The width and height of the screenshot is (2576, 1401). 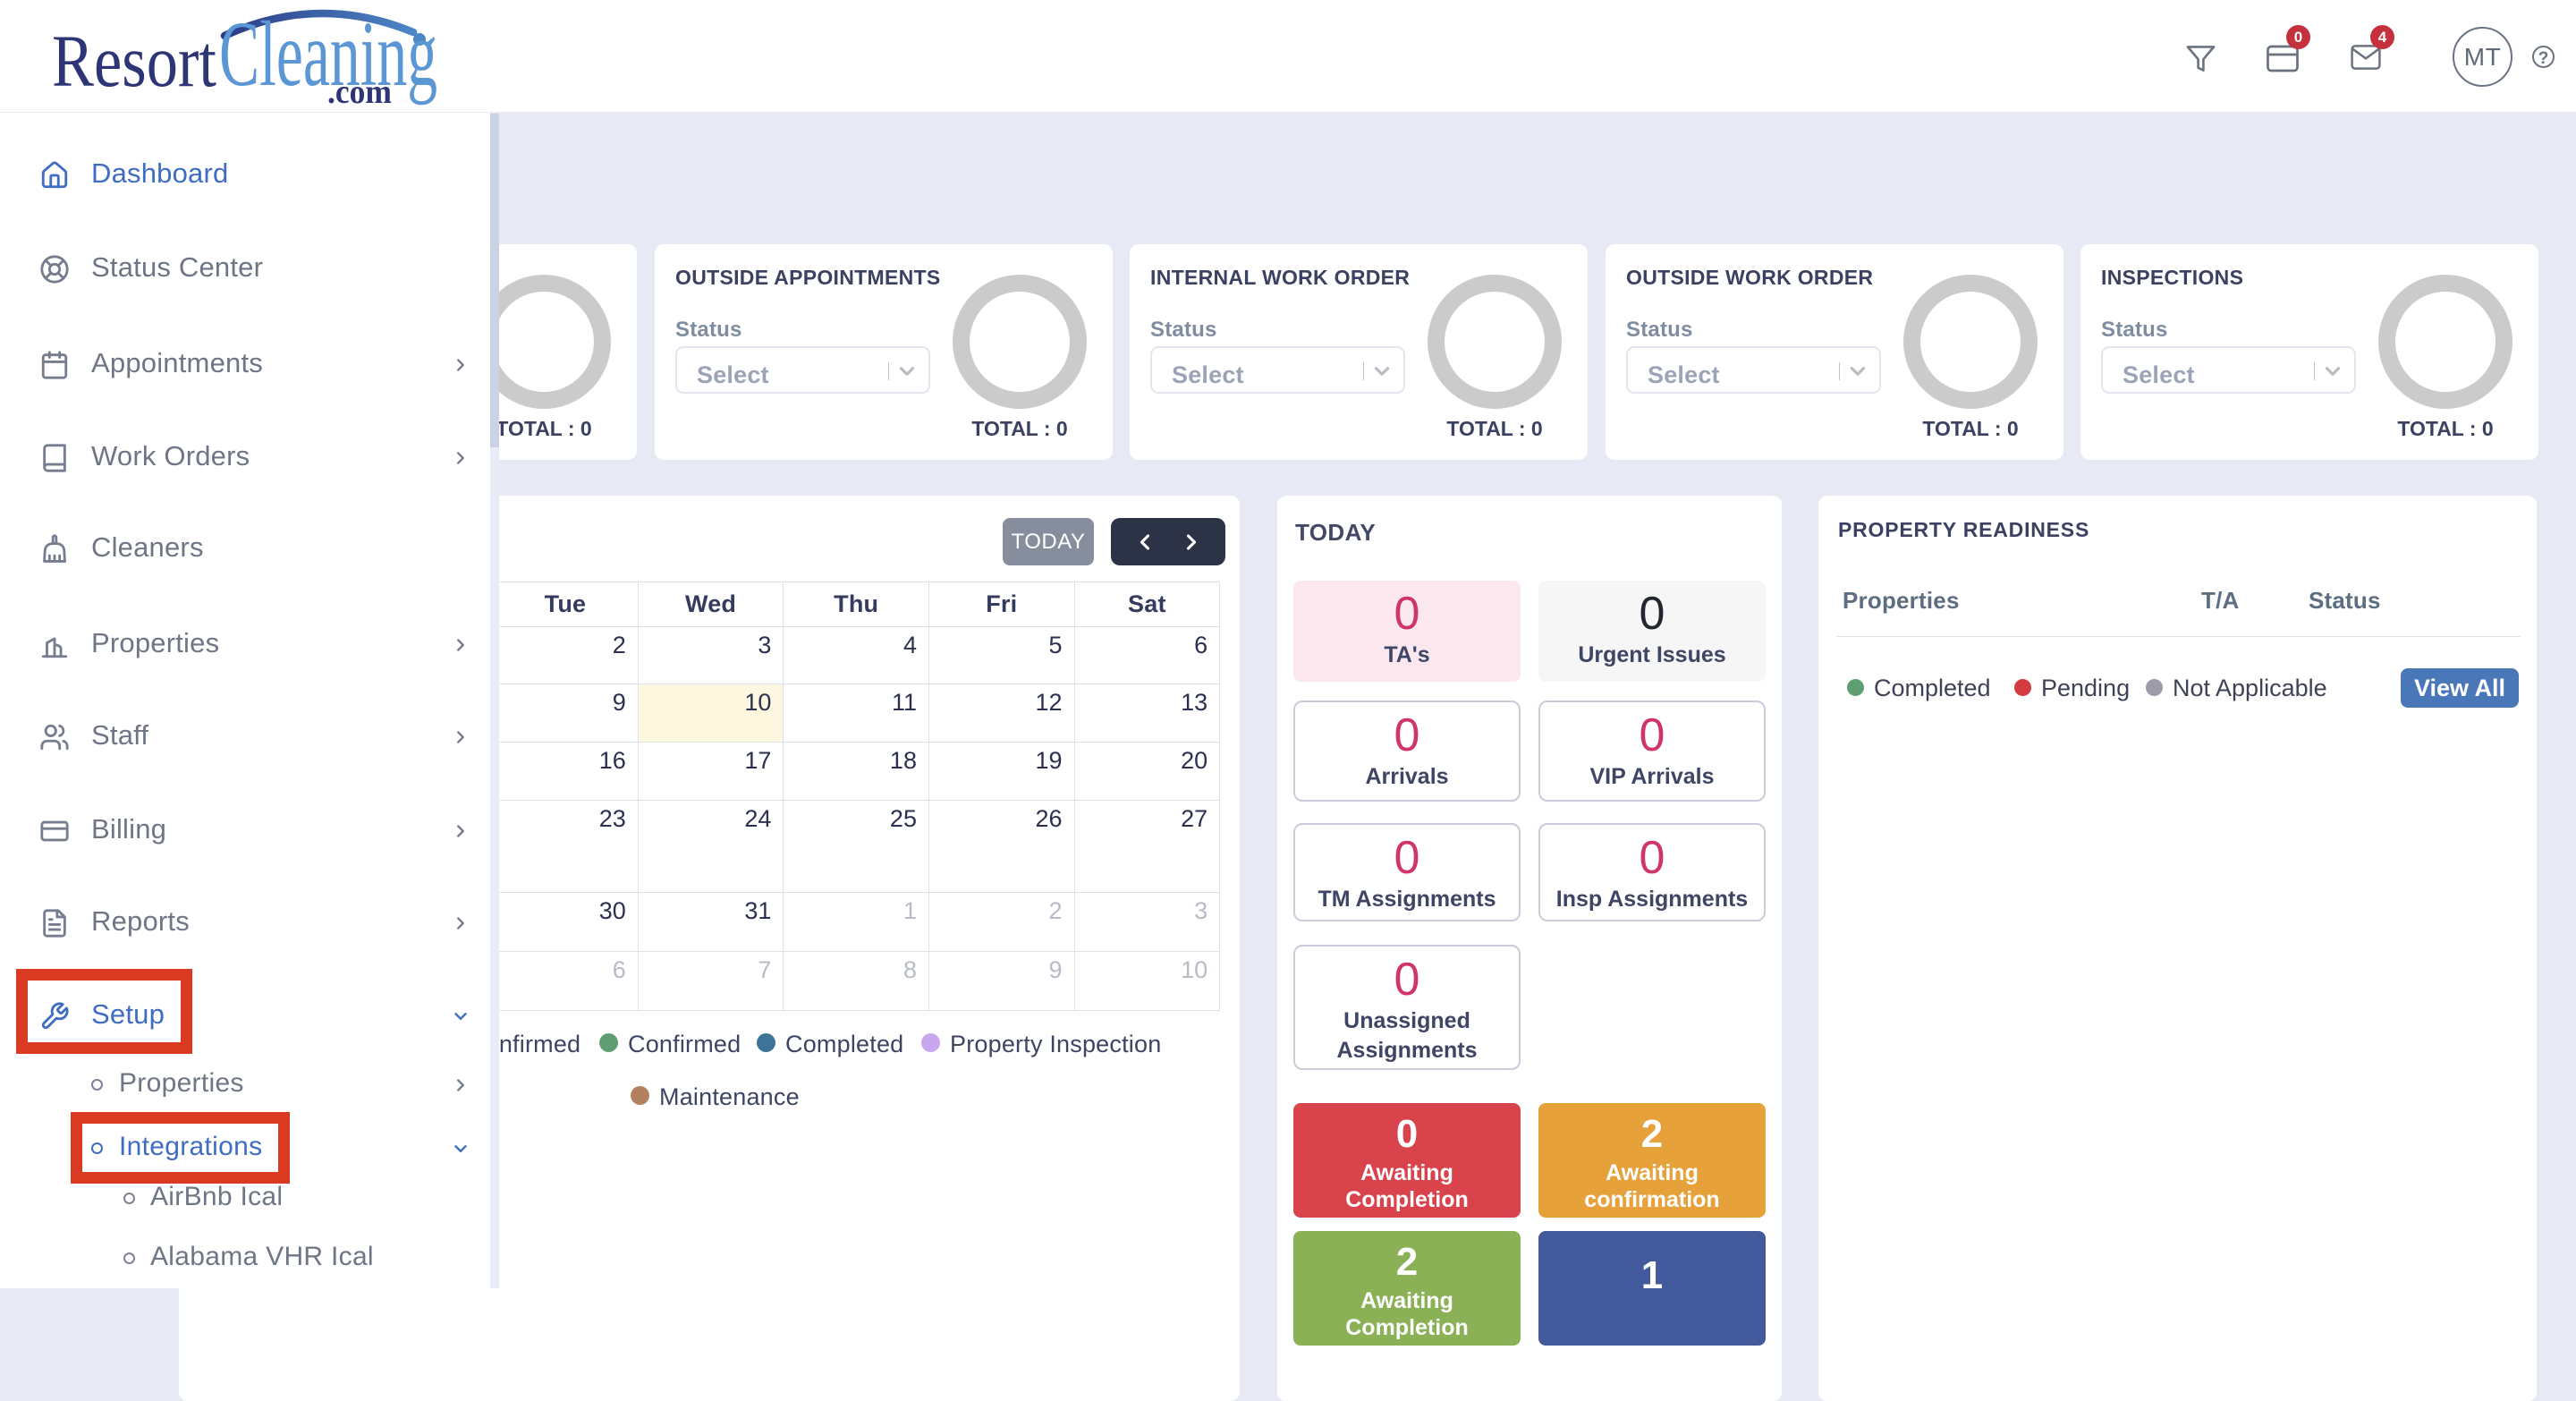 What do you see at coordinates (134, 61) in the screenshot?
I see `svg-text: Resort` at bounding box center [134, 61].